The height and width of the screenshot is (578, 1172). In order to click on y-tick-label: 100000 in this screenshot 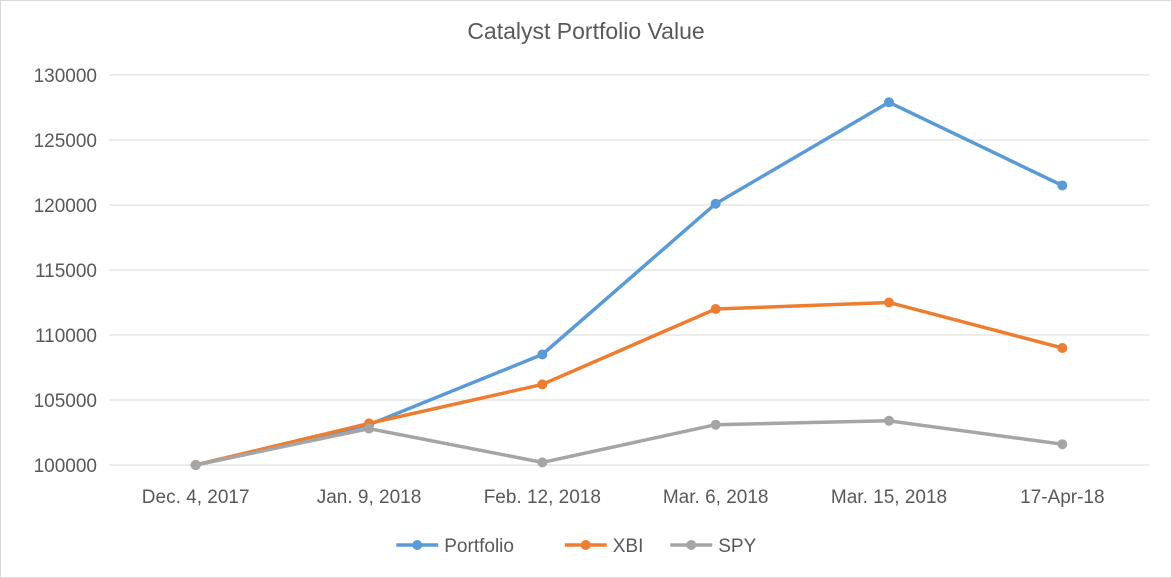, I will do `click(65, 466)`.